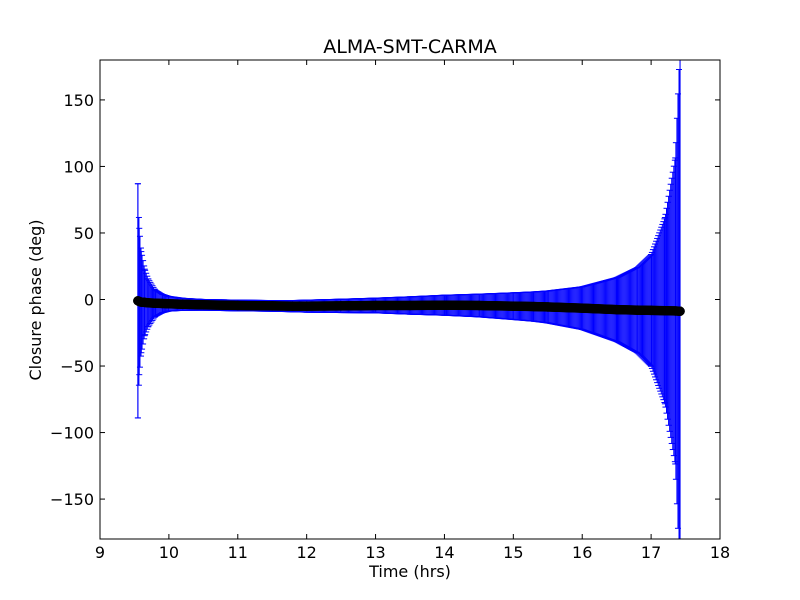 This screenshot has height=600, width=800. Describe the element at coordinates (89, 300) in the screenshot. I see `y-tick-label: 0` at that location.